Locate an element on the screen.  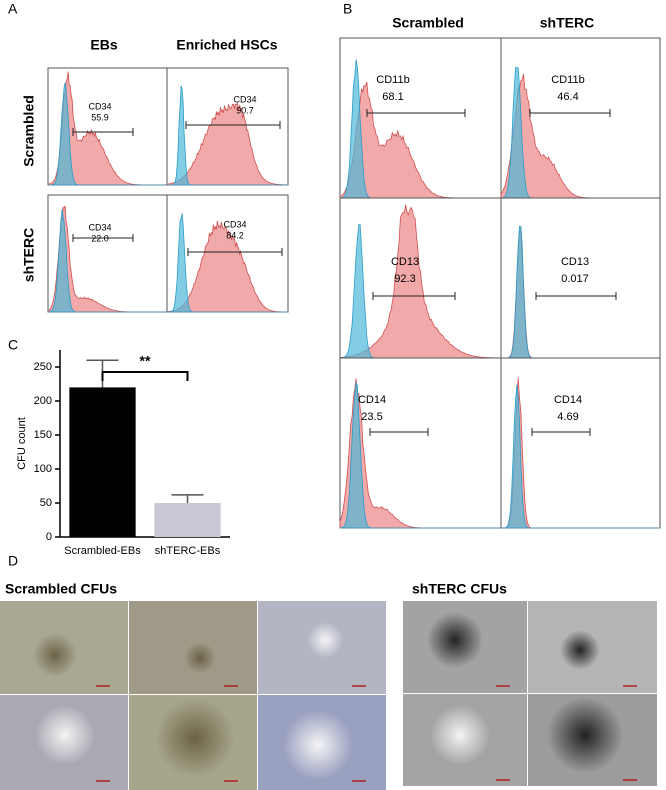
significance-bracket is located at coordinates (145, 376).